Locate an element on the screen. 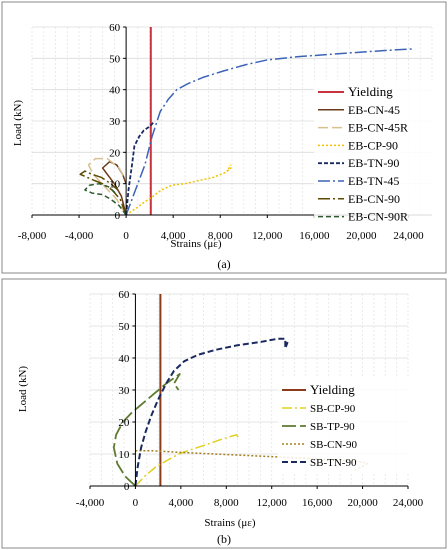 The width and height of the screenshot is (448, 550). legend-entry-label: SB-CP-90 is located at coordinates (333, 409).